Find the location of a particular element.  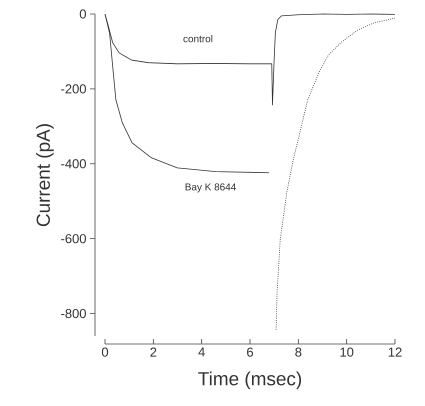

y-axis-title: Current (pA) is located at coordinates (45, 175).